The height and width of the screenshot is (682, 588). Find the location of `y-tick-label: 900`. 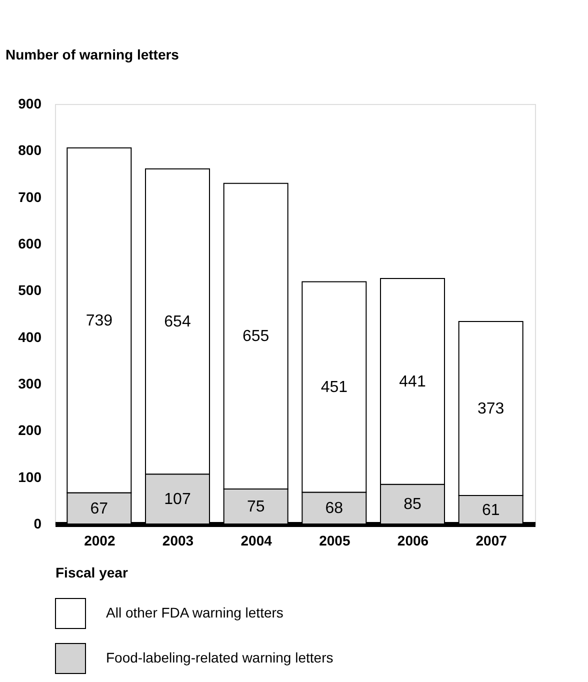

y-tick-label: 900 is located at coordinates (30, 104).